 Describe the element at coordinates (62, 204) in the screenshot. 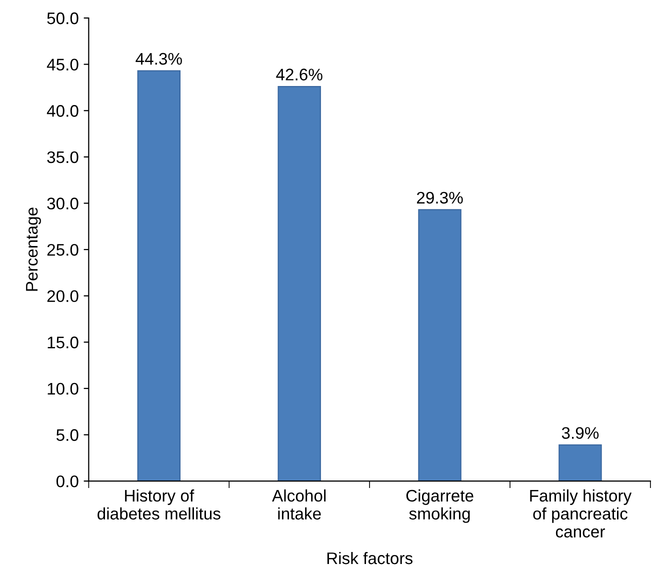

I see `y-tick-label: 30.0` at that location.